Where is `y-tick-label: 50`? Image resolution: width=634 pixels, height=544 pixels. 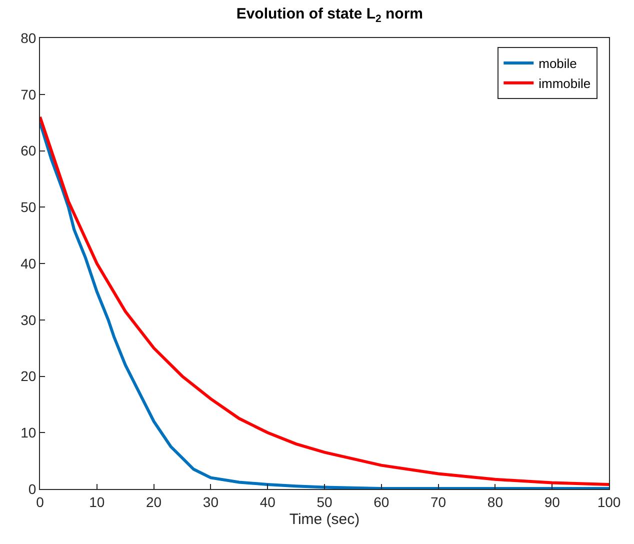
y-tick-label: 50 is located at coordinates (28, 207).